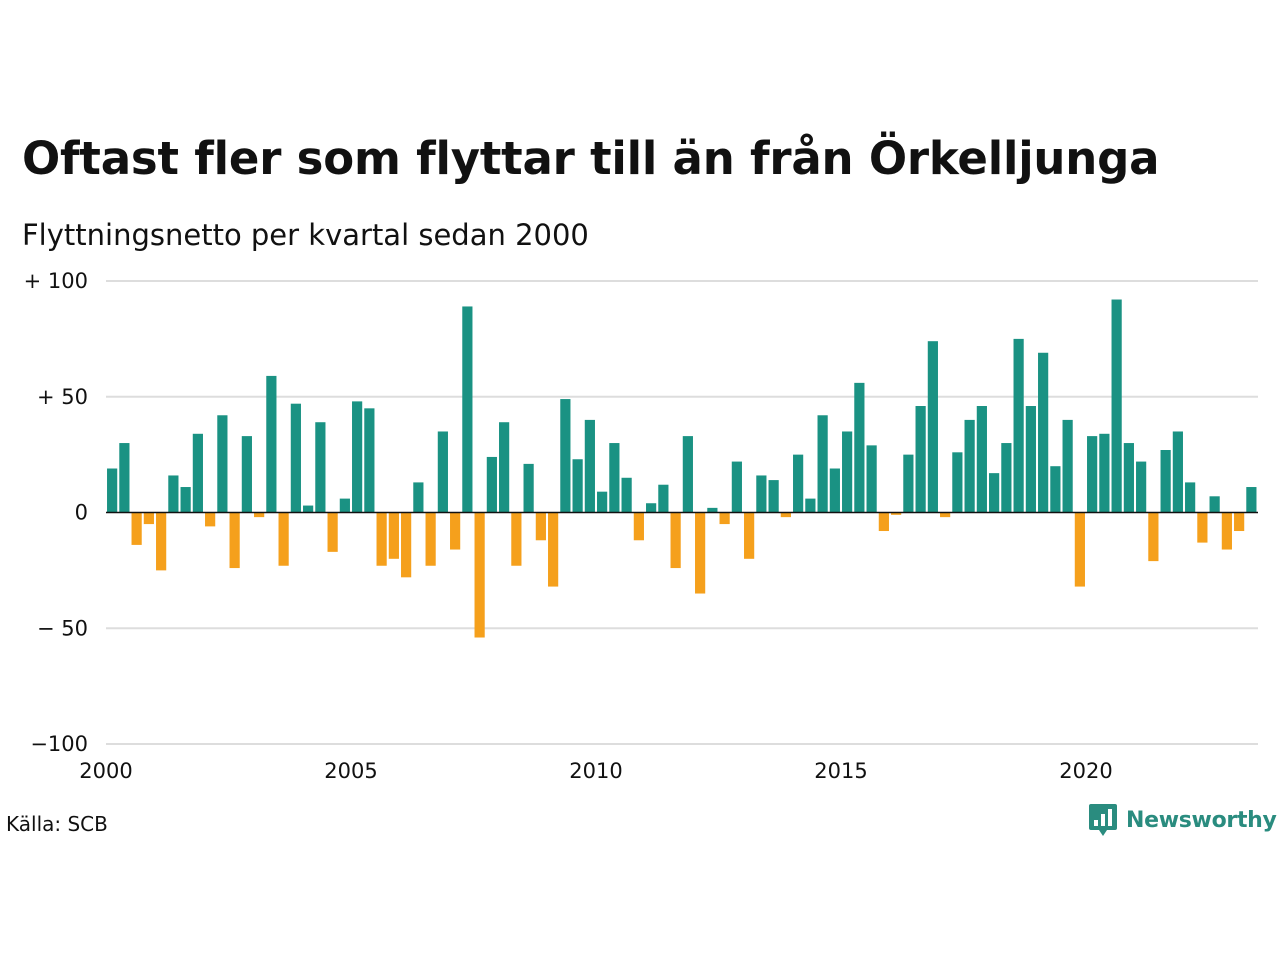 Image resolution: width=1280 pixels, height=960 pixels. What do you see at coordinates (305, 235) in the screenshot?
I see `chart-subtitle: Flyttningsnetto per kvartal sedan 2000` at bounding box center [305, 235].